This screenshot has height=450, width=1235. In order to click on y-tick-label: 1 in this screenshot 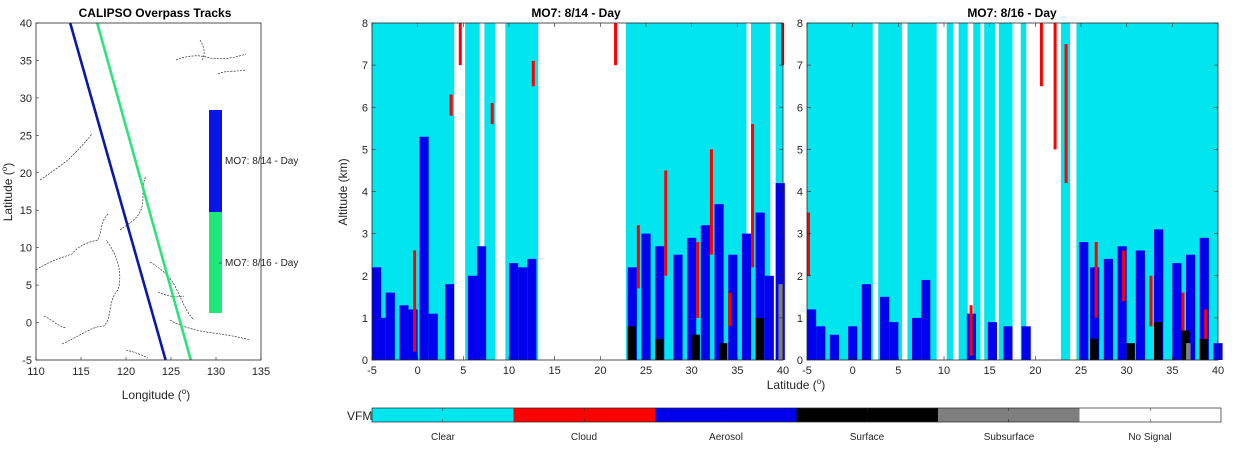, I will do `click(800, 319)`.